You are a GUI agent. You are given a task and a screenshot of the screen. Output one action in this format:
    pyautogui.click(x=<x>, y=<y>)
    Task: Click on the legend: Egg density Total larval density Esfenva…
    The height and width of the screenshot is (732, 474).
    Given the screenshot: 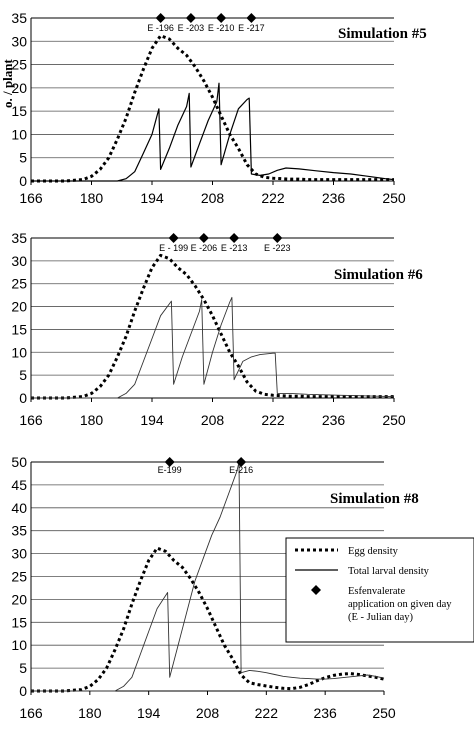 What is the action you would take?
    pyautogui.click(x=379, y=590)
    